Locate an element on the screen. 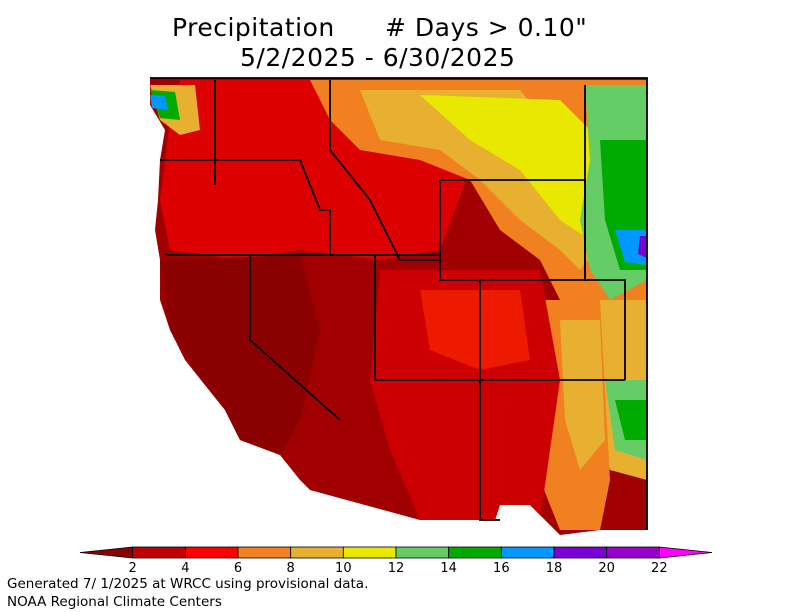 The image size is (792, 612). legend-tick-label: 2 is located at coordinates (132, 568).